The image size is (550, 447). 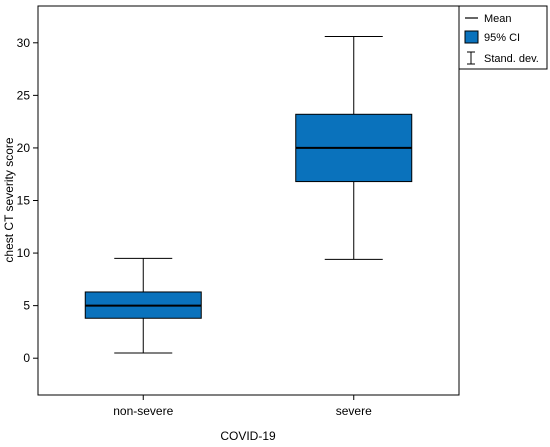 I want to click on x-axis-label: COVID-19, so click(x=248, y=436).